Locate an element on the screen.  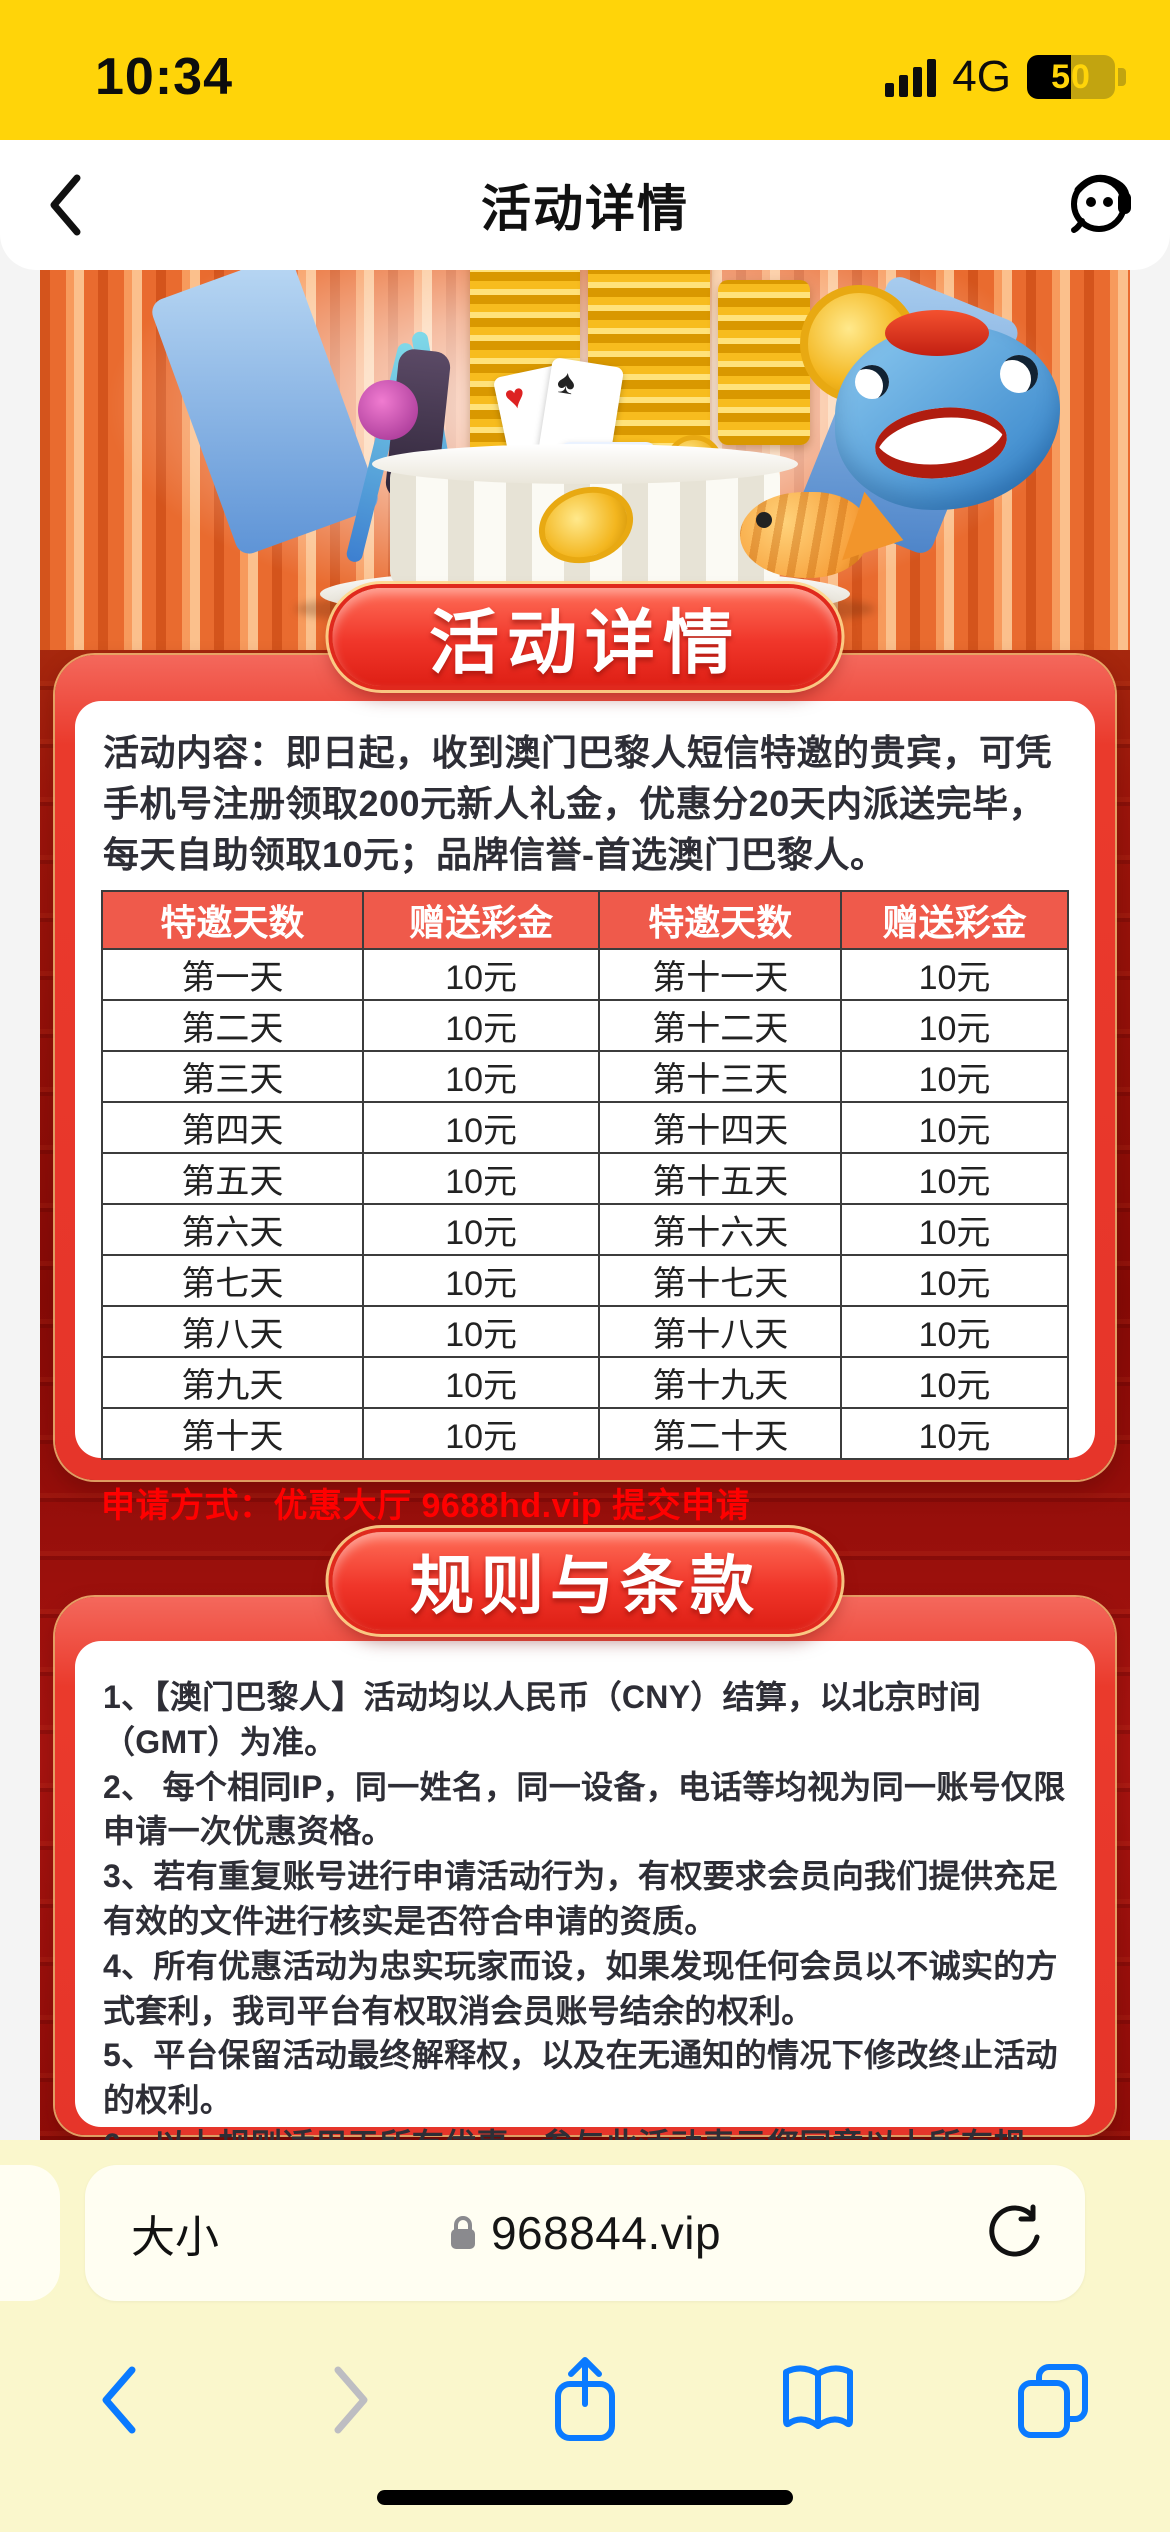
rule-item: 6、以上规则适用于所有优惠，参与此活动表示您同意以上所有规则！ is located at coordinates (585, 2131).